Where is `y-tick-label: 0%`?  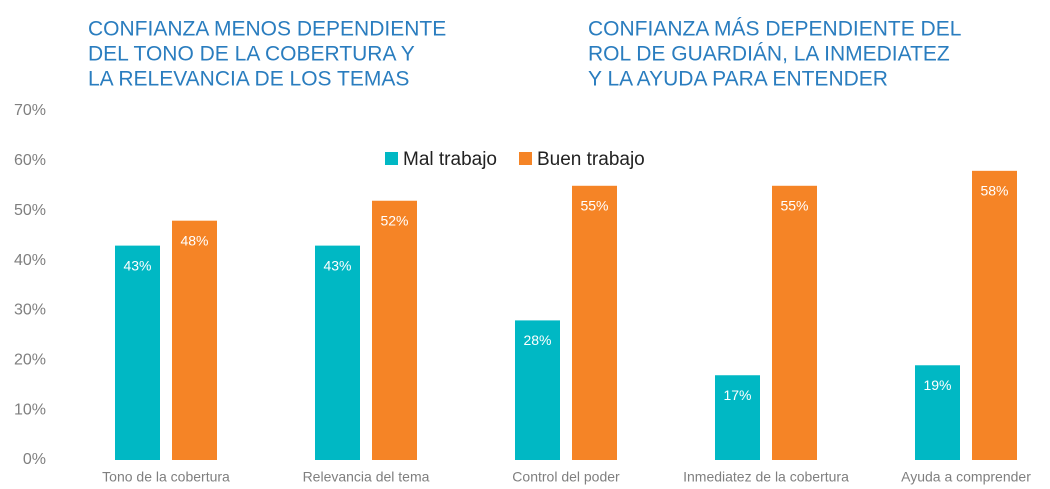 y-tick-label: 0% is located at coordinates (34, 459).